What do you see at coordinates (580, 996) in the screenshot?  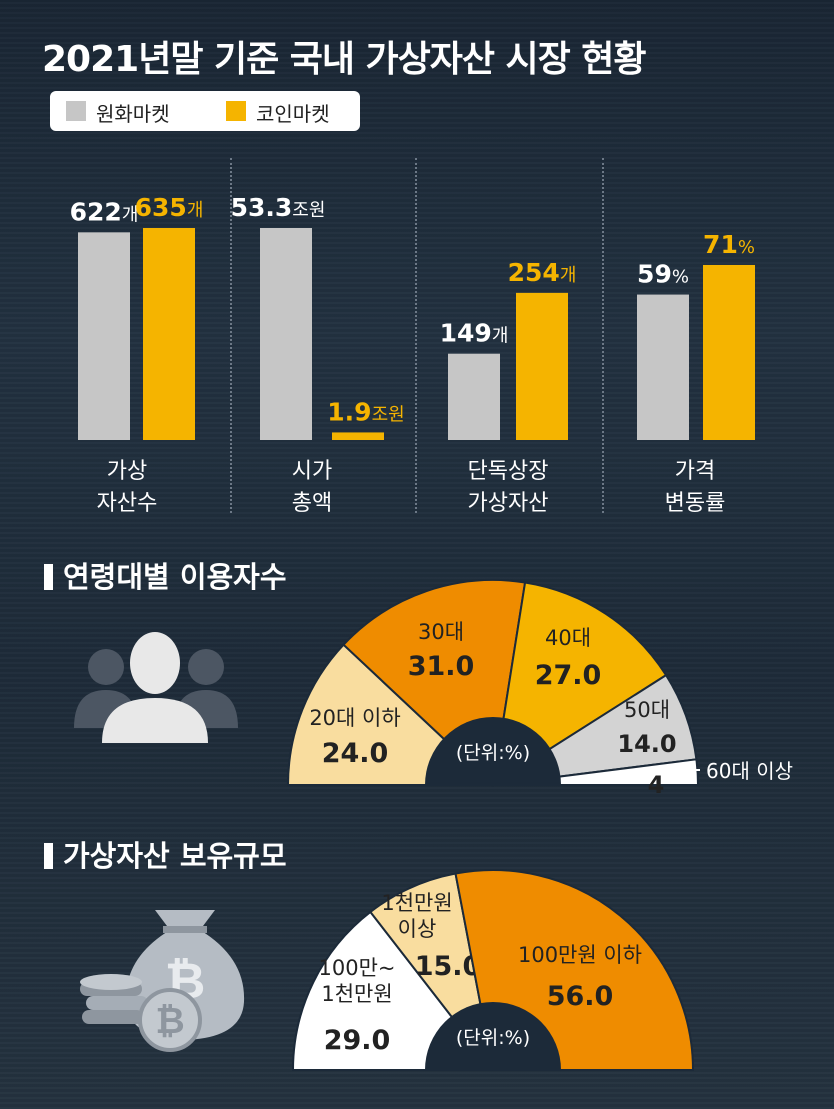 I see `slice-value: 56.0` at bounding box center [580, 996].